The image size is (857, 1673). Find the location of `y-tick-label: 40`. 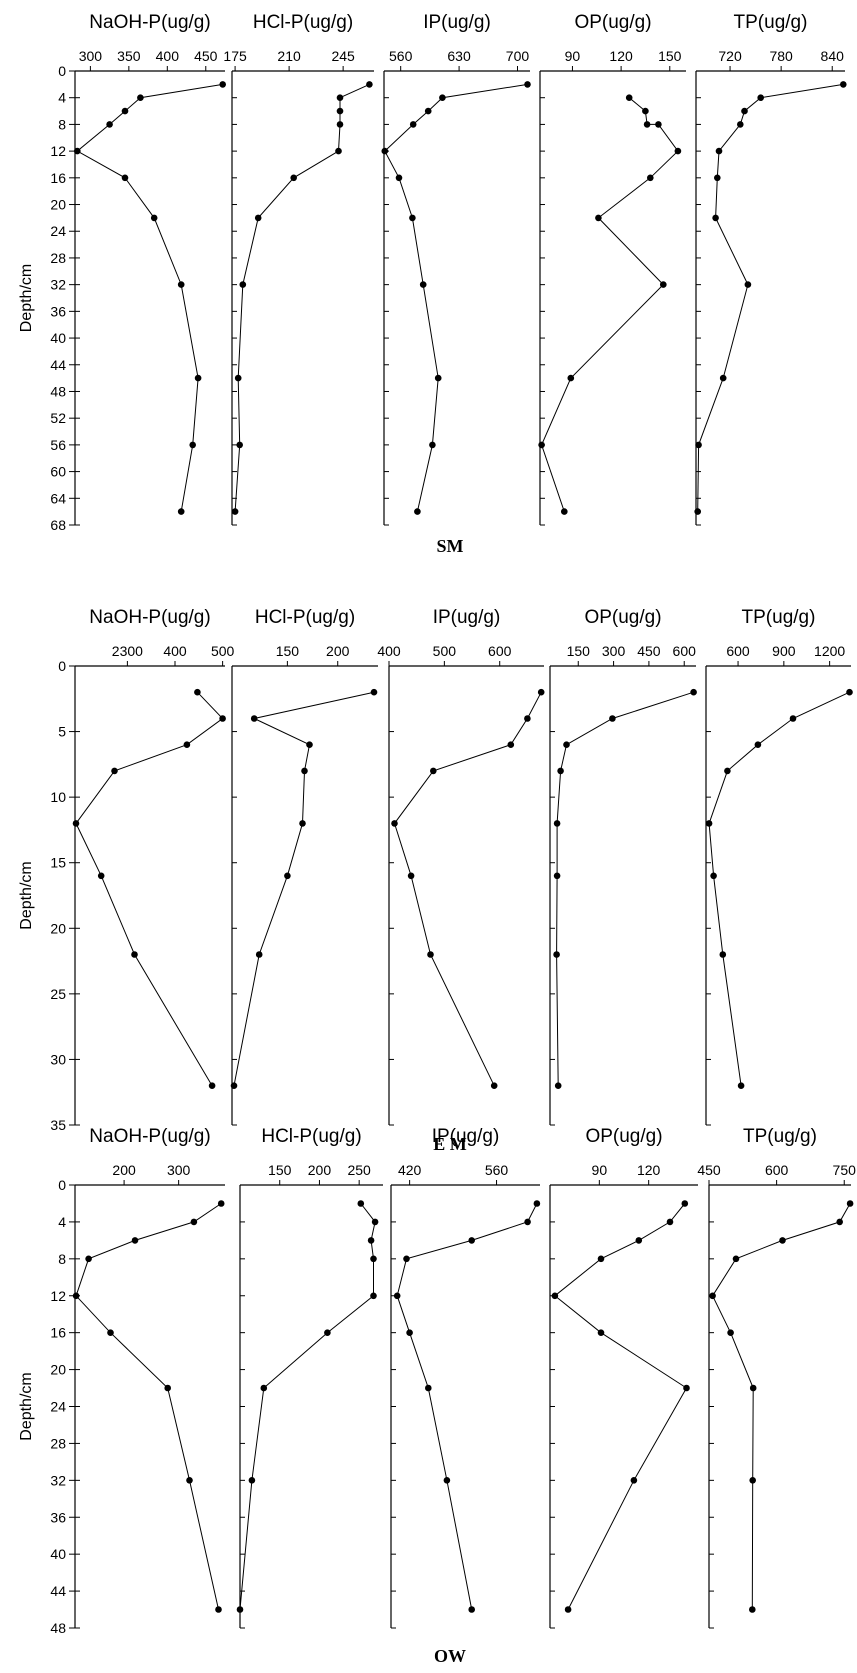

y-tick-label: 40 is located at coordinates (58, 338).